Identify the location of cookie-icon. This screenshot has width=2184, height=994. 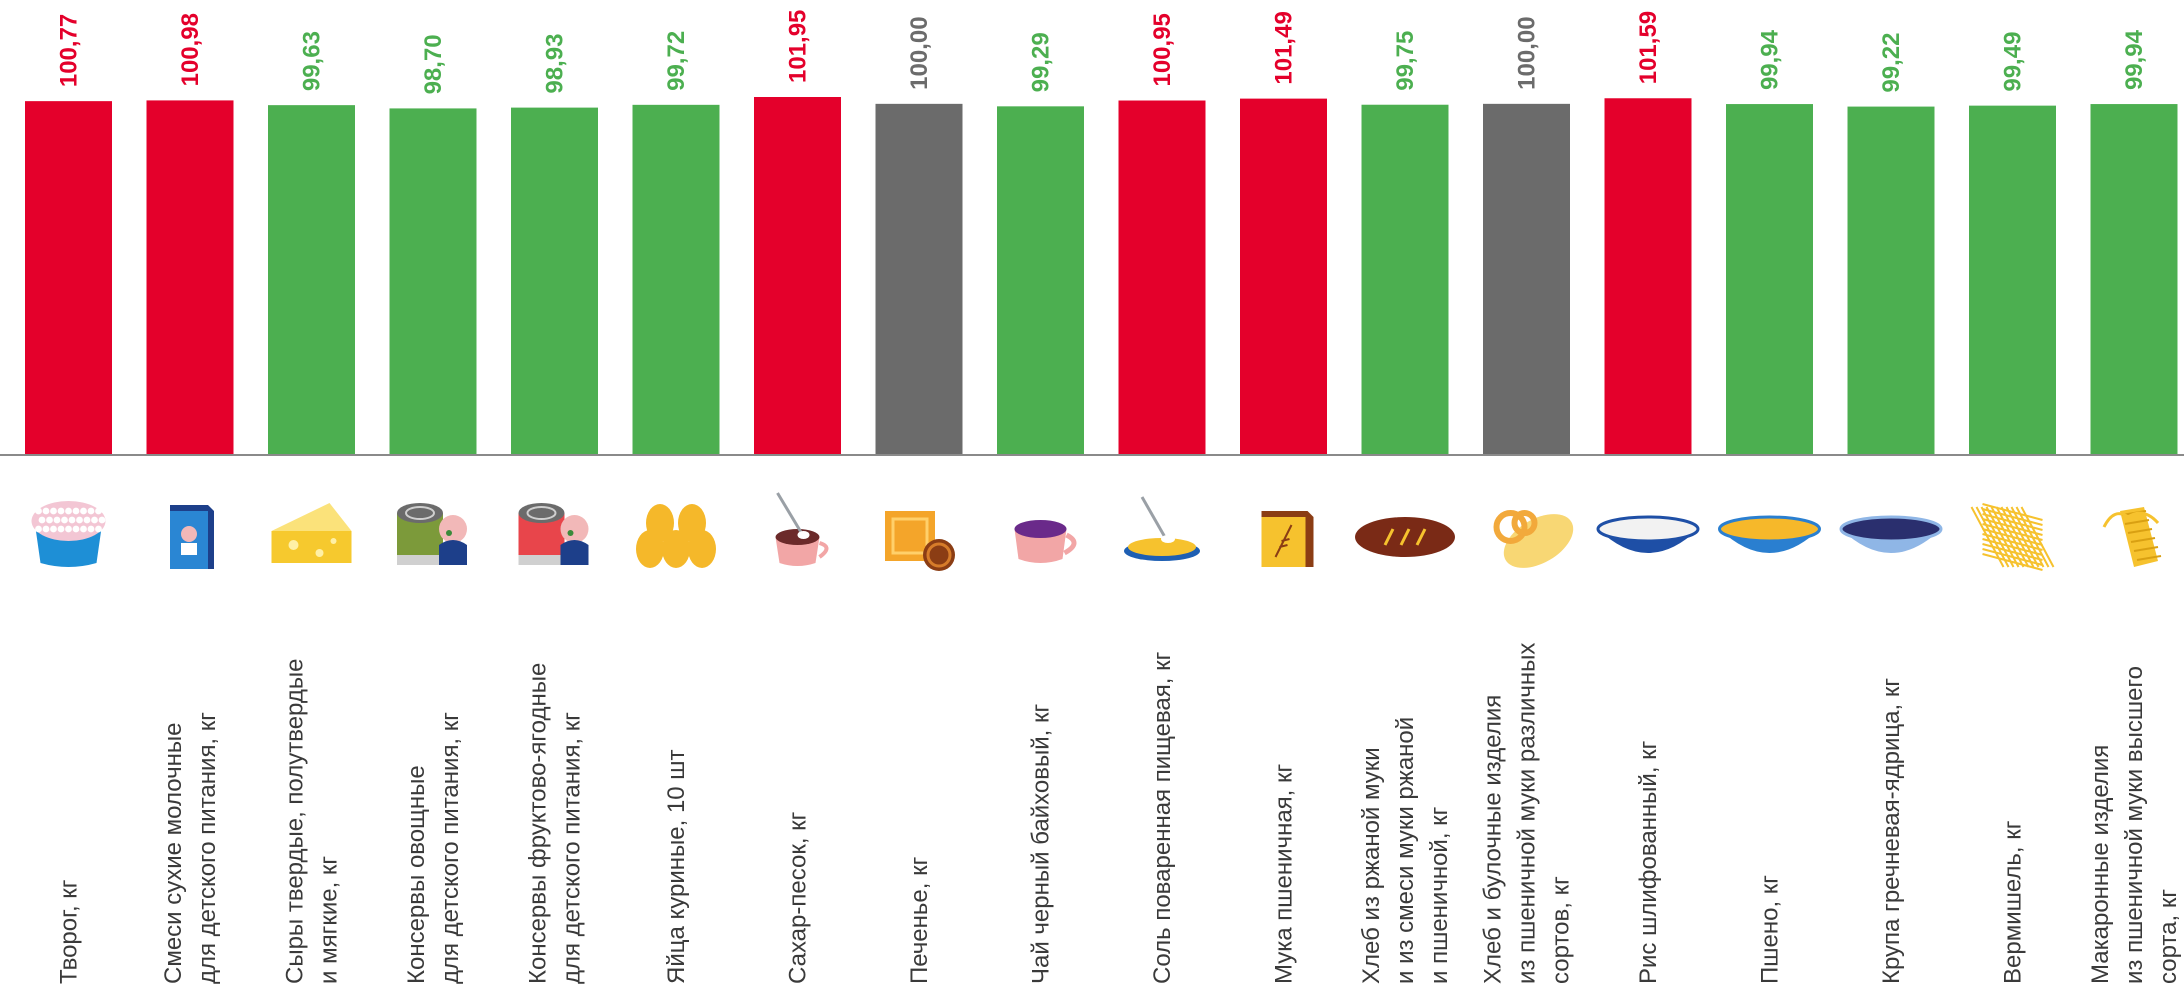
(920, 541).